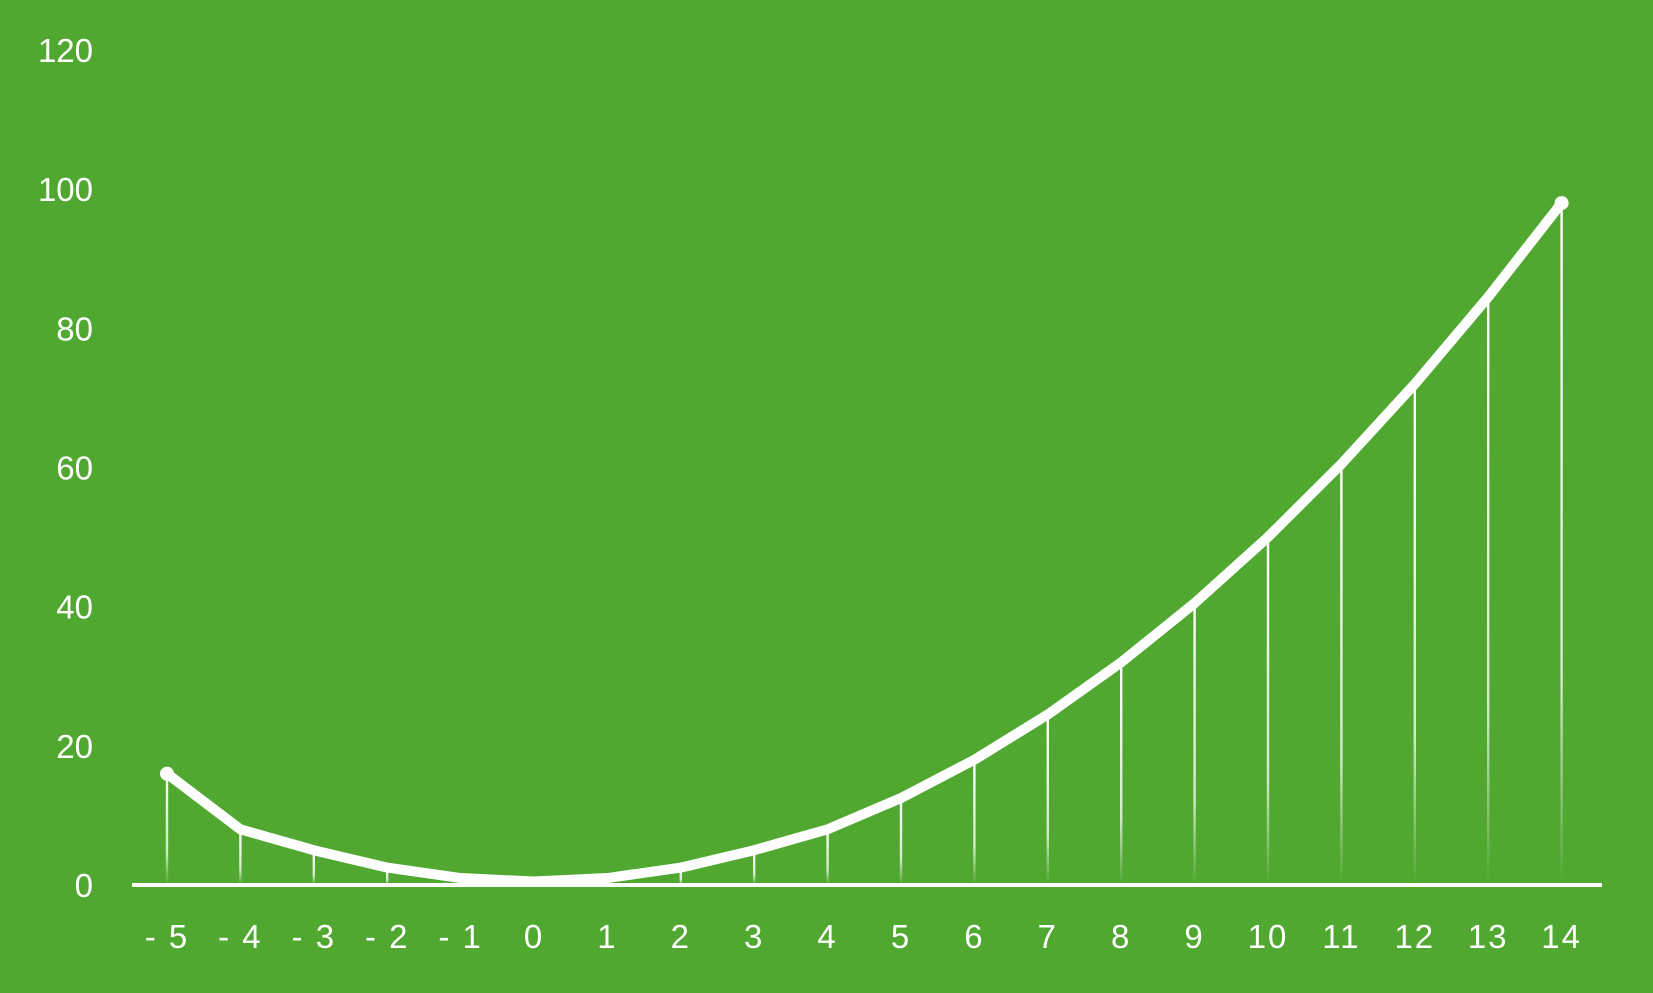  I want to click on x-tick-label: - 1, so click(460, 936).